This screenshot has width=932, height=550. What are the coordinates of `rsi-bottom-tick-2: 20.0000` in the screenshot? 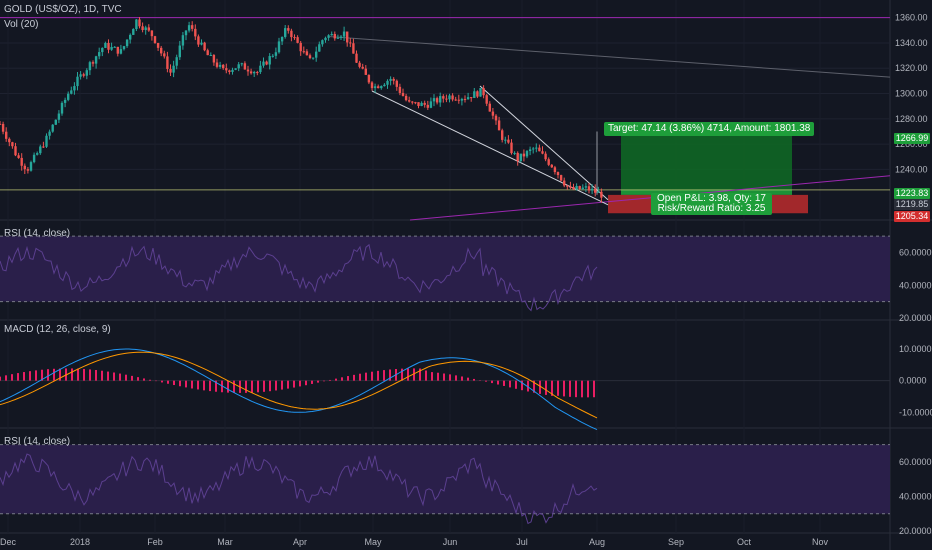 It's located at (915, 531).